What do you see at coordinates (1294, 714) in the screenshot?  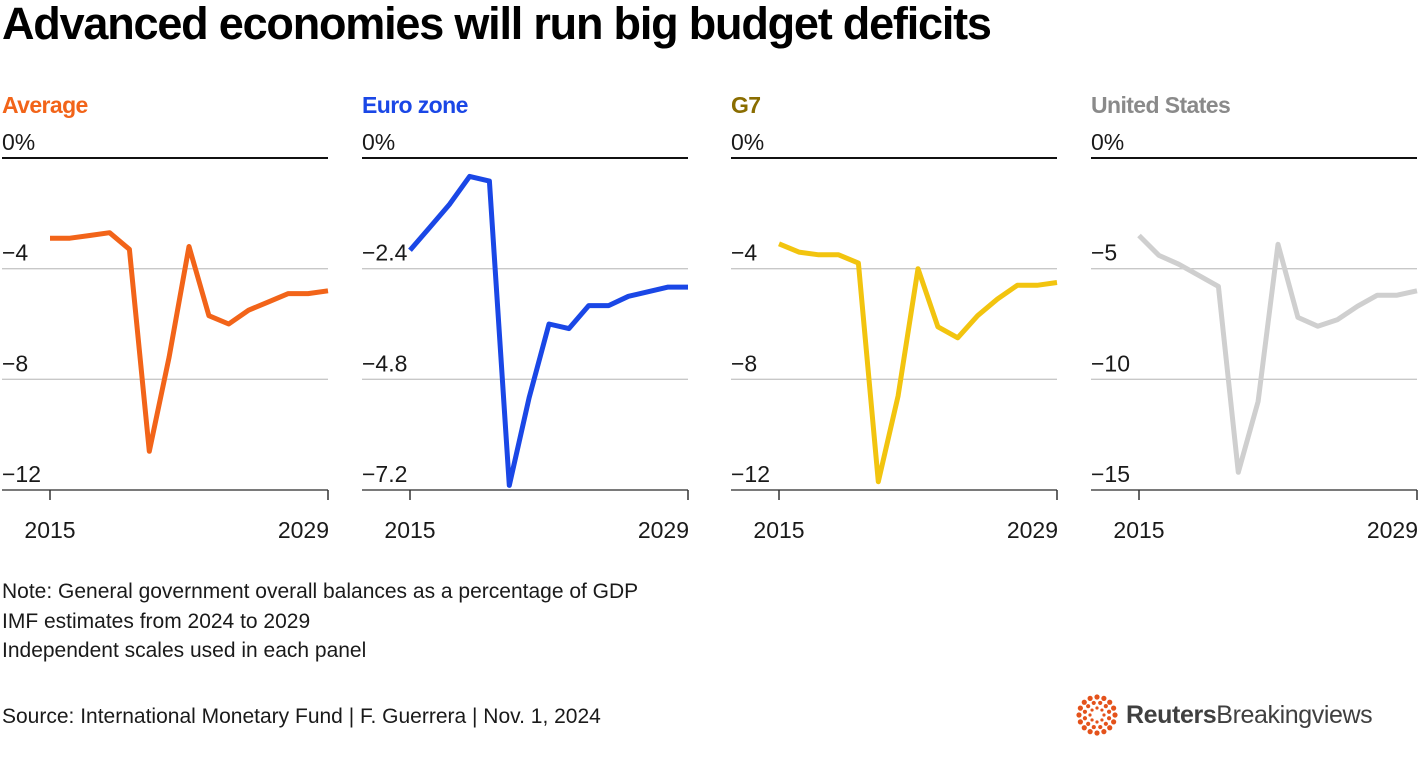 I see `logo-product: Breakingviews` at bounding box center [1294, 714].